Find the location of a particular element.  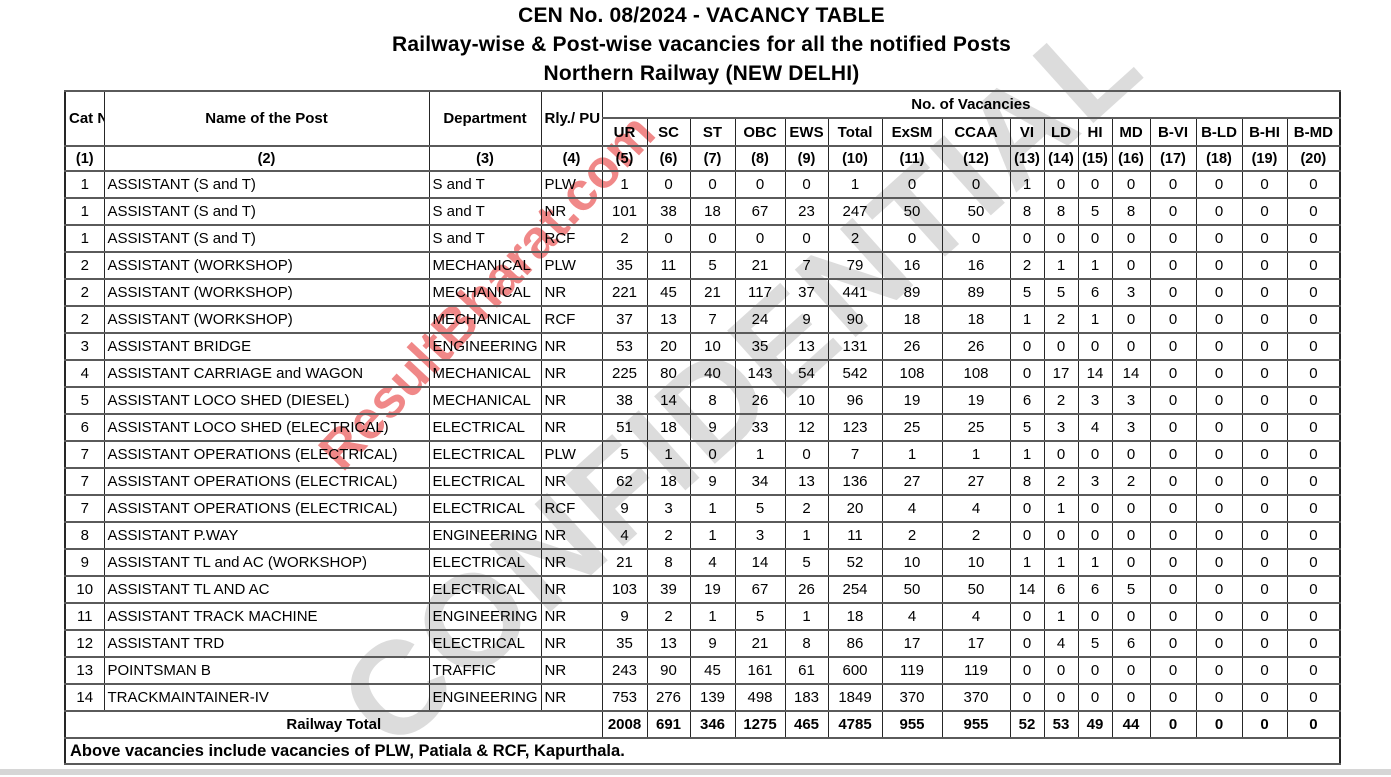

vacancy-value-total: 136 is located at coordinates (855, 481).